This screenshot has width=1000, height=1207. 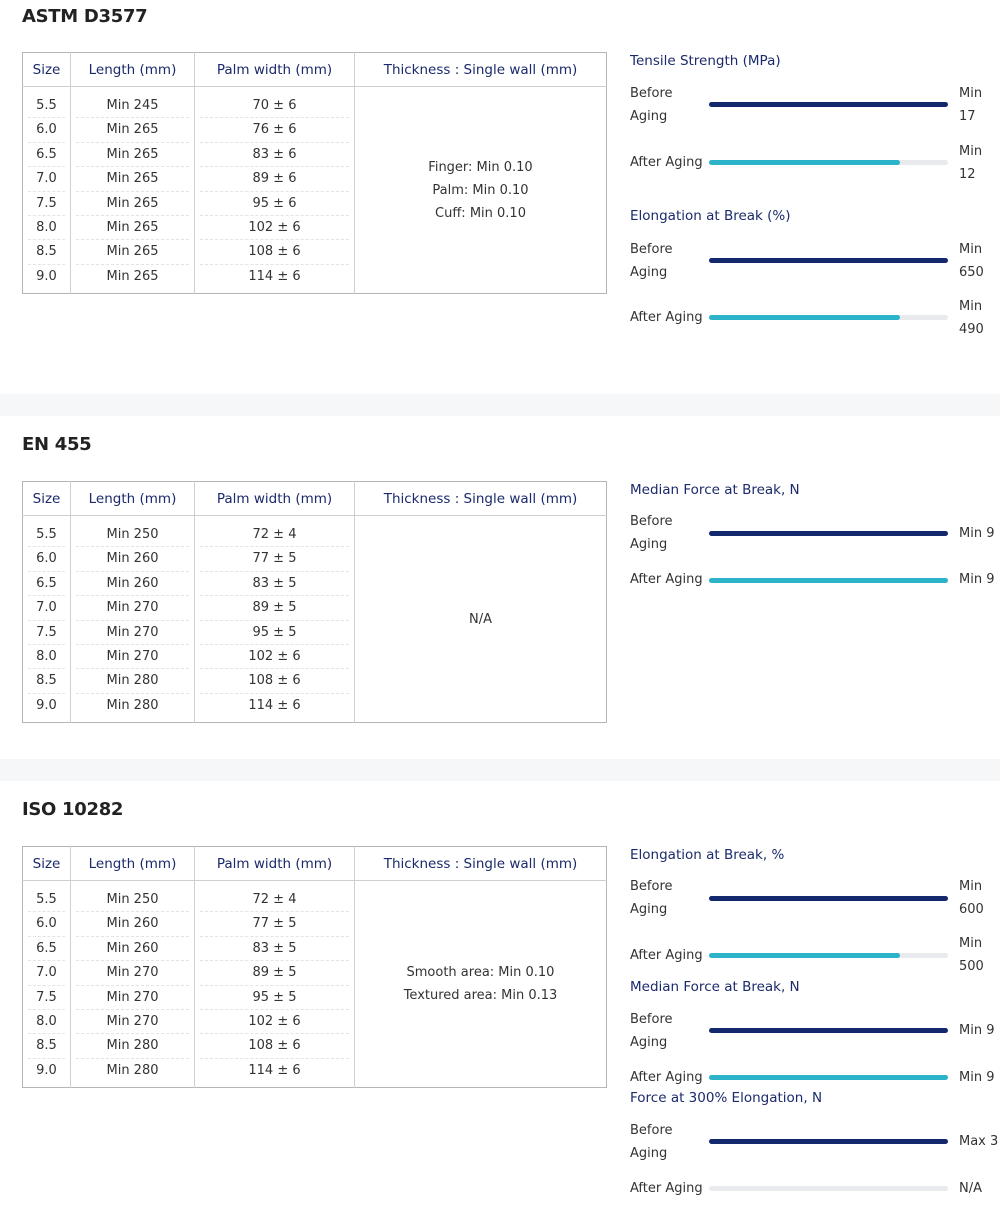 I want to click on table-row: 9.0 Min 265 114 ± 6, so click(x=314, y=276).